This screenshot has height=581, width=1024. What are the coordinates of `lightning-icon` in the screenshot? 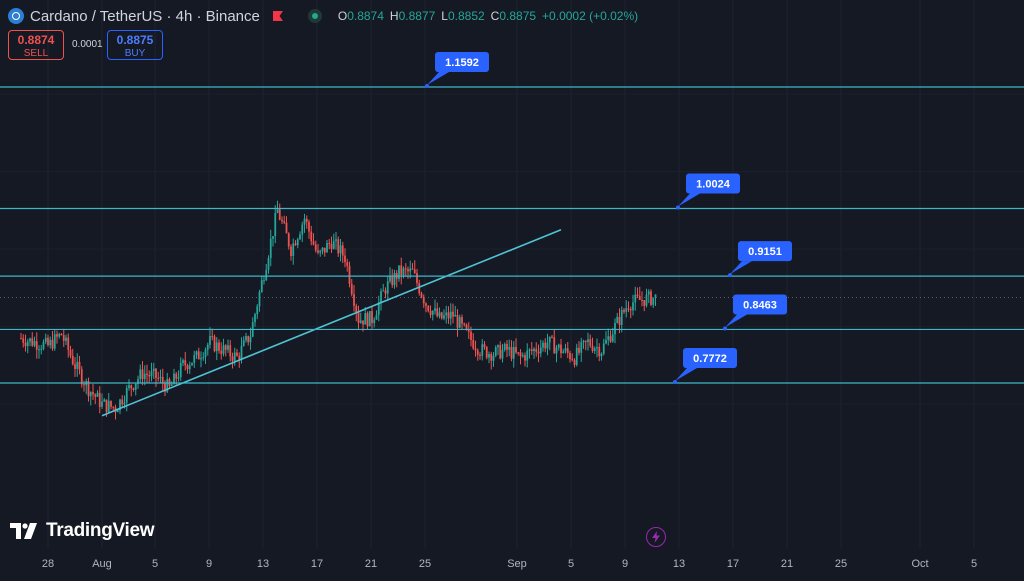 It's located at (656, 537).